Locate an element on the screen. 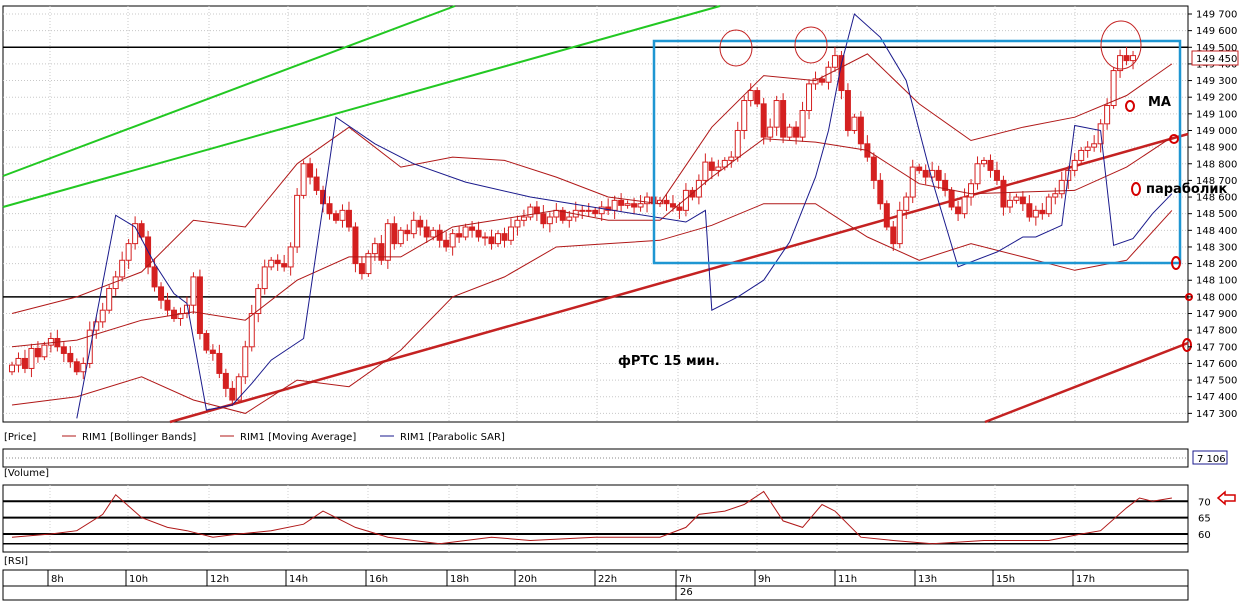 The height and width of the screenshot is (601, 1241). last-price-badge: 149 450 is located at coordinates (1215, 58).